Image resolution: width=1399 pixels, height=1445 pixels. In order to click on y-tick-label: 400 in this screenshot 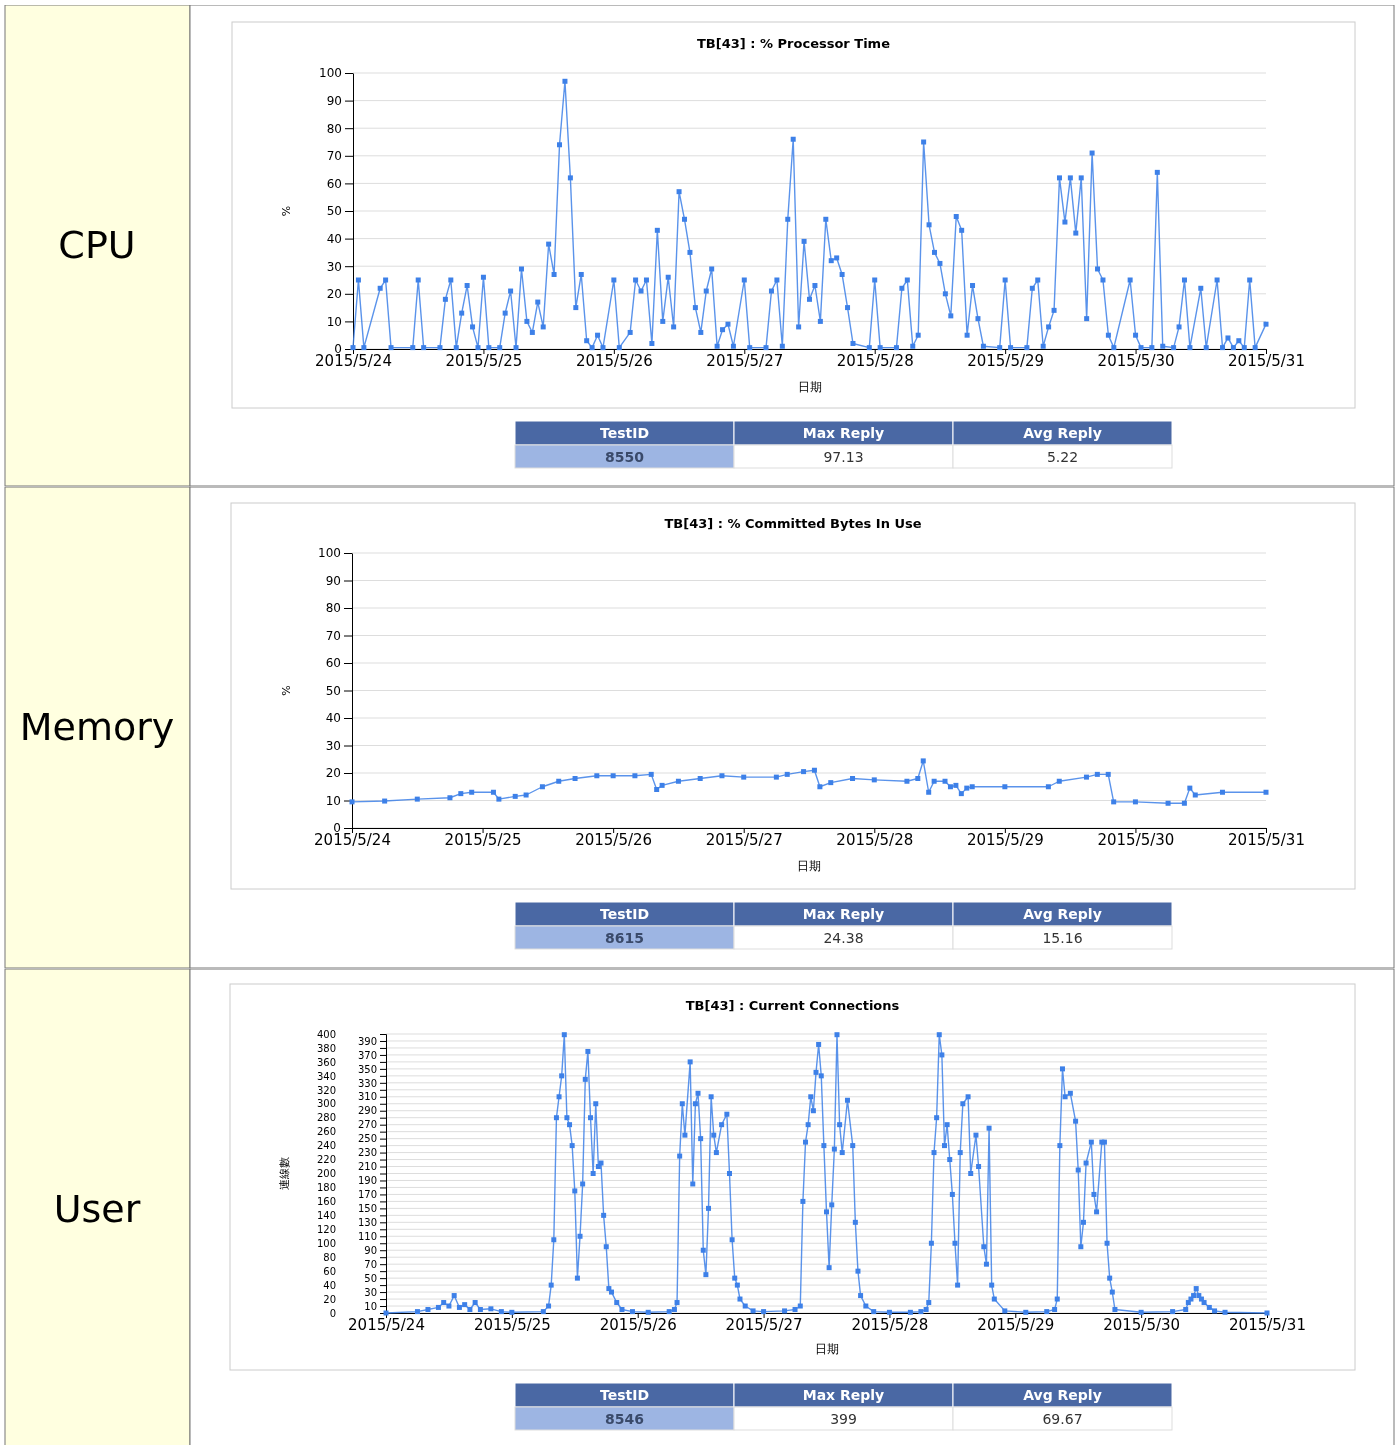, I will do `click(326, 1034)`.